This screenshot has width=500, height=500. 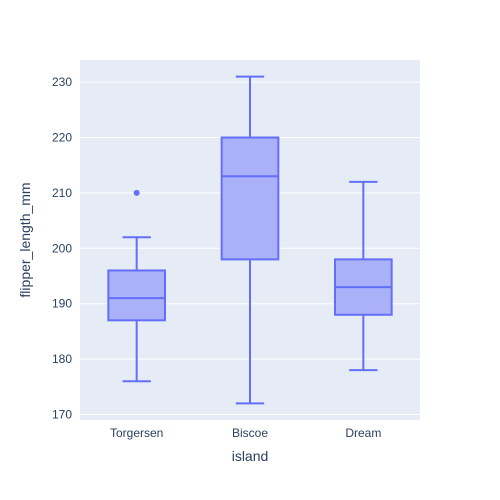 I want to click on x-tick-label: Biscoe, so click(x=250, y=433).